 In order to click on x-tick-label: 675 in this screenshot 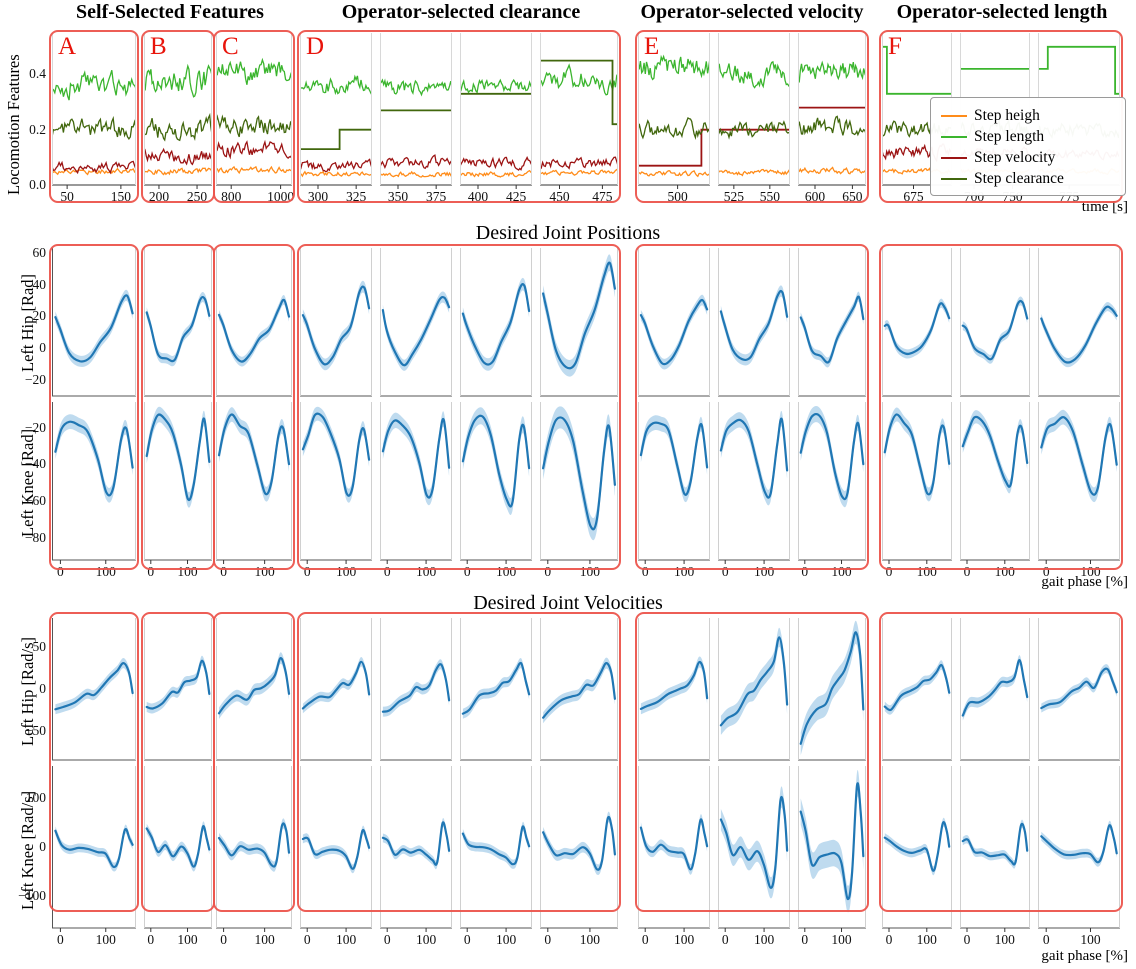, I will do `click(913, 196)`.